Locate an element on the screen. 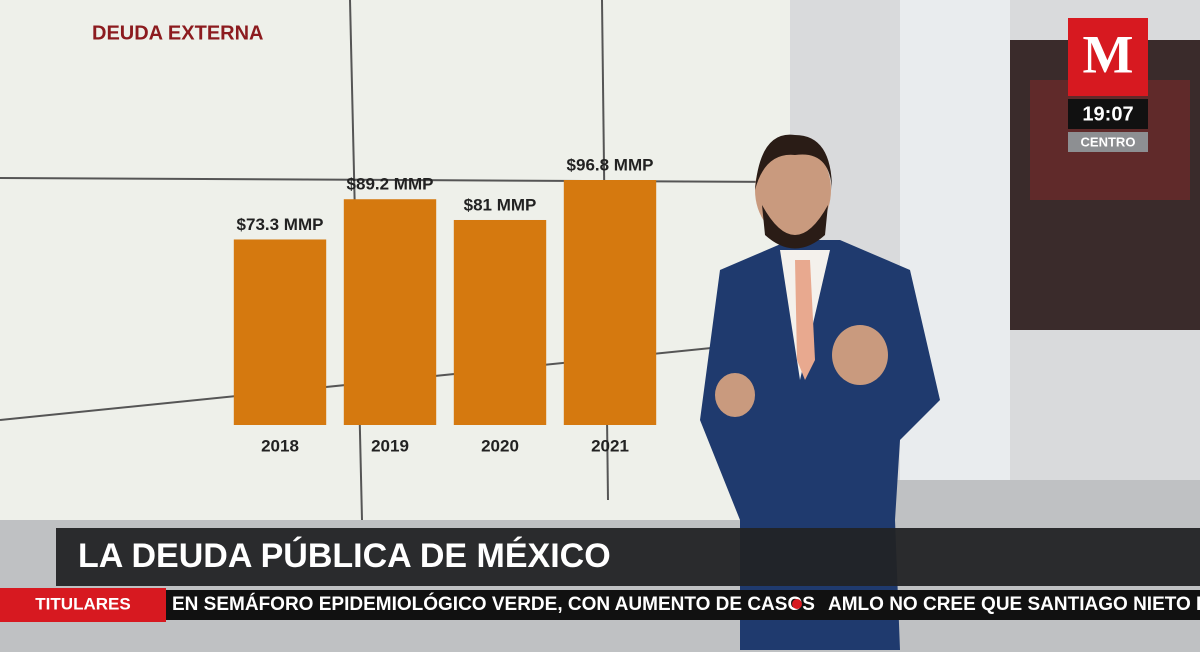  ticker-label: TITULARES is located at coordinates (82, 603).